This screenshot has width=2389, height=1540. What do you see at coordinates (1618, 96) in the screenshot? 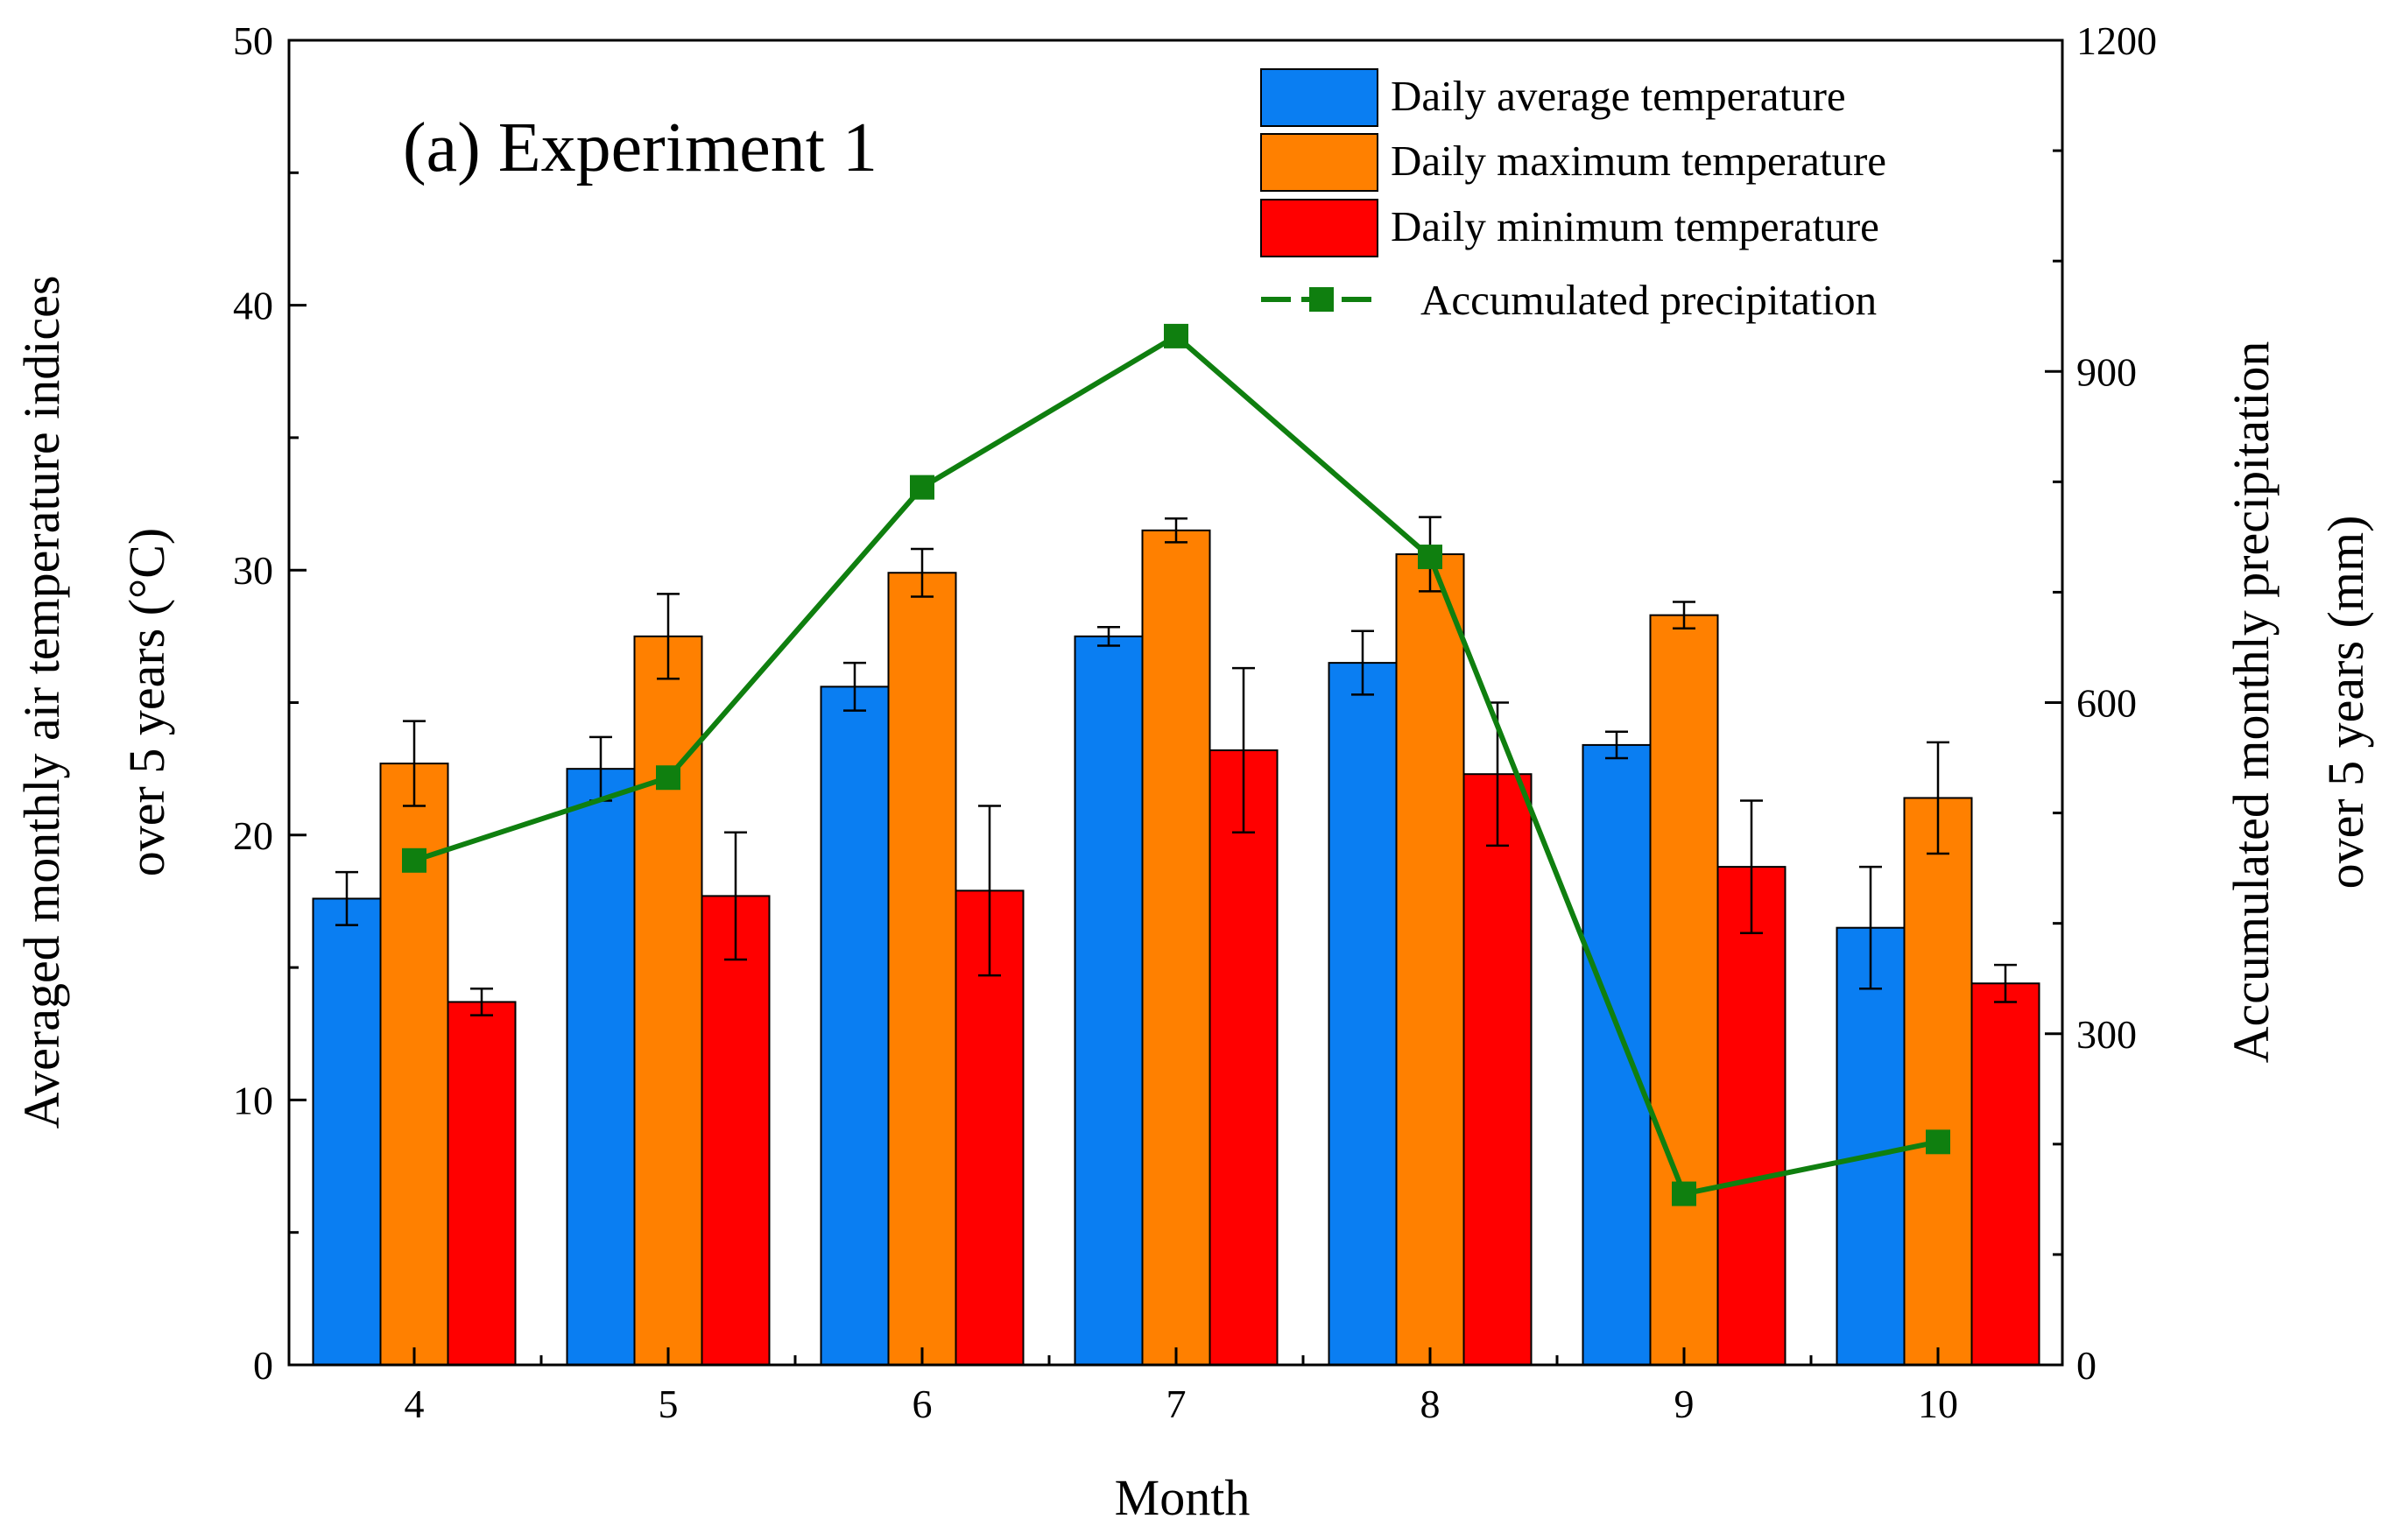
I see `legend-label-avg: Daily average temperature` at bounding box center [1618, 96].